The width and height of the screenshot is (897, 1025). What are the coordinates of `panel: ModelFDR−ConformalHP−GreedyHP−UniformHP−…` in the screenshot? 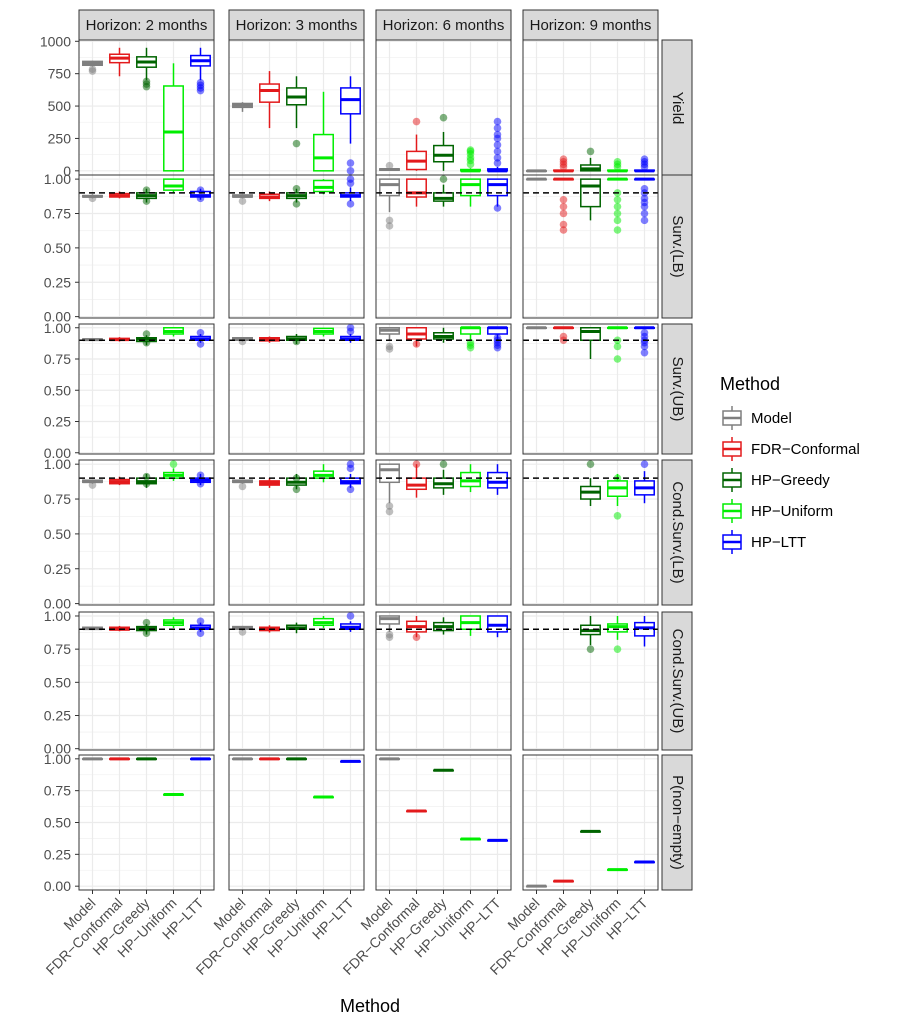 It's located at (573, 866).